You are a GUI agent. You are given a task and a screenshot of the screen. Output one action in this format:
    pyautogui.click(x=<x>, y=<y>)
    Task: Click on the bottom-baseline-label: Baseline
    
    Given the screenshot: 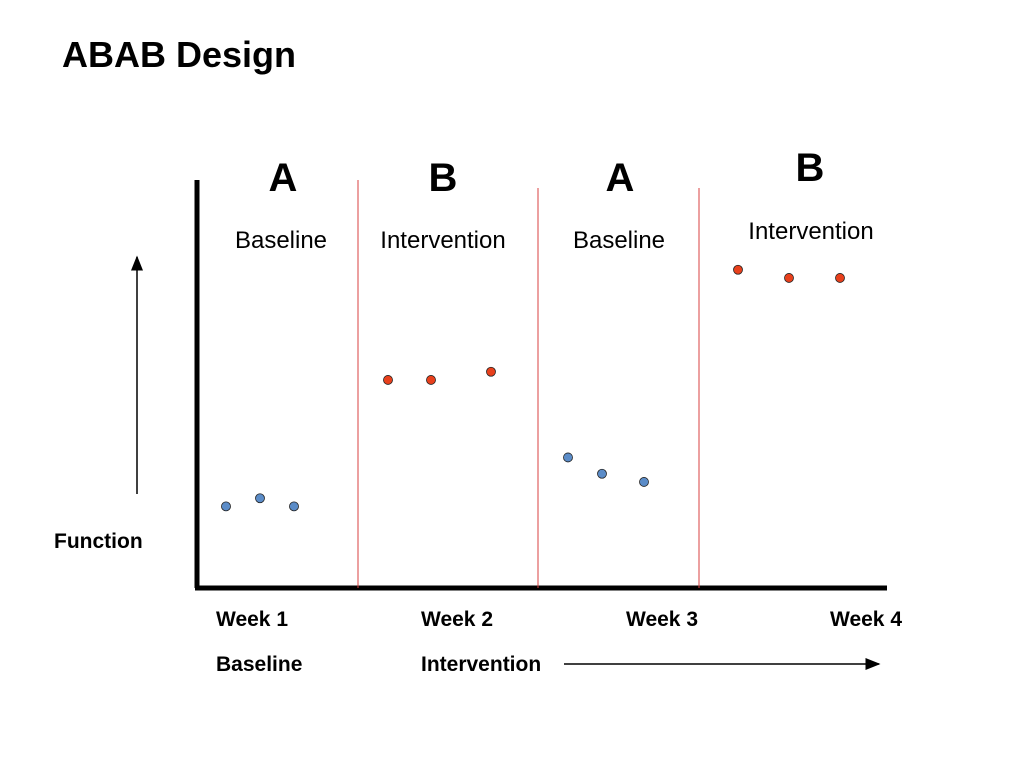 What is the action you would take?
    pyautogui.click(x=259, y=664)
    